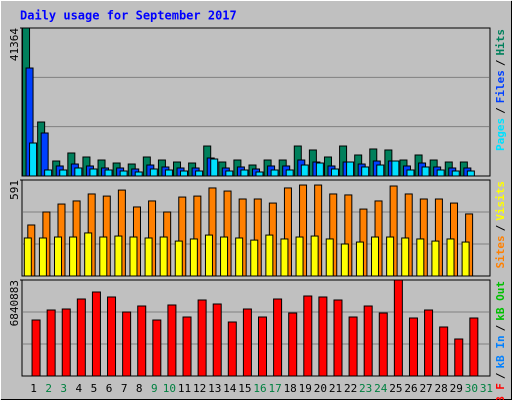 The image size is (512, 400). I want to click on x-tick-label: 19, so click(305, 388).